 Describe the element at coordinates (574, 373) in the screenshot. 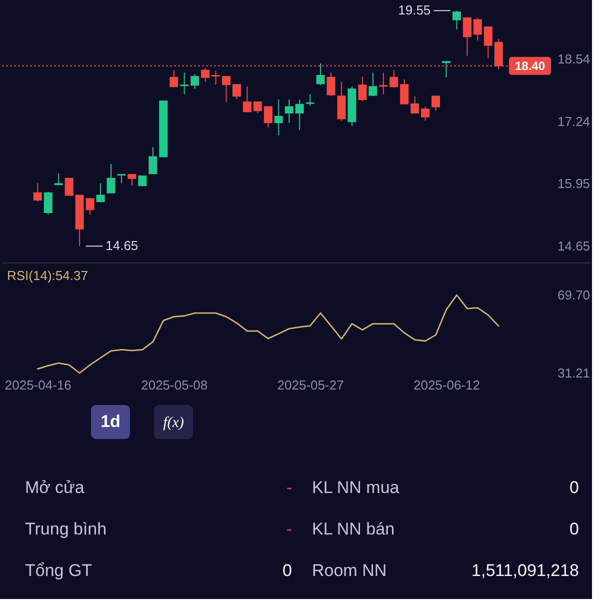

I see `y-tick-label: 31.21` at that location.